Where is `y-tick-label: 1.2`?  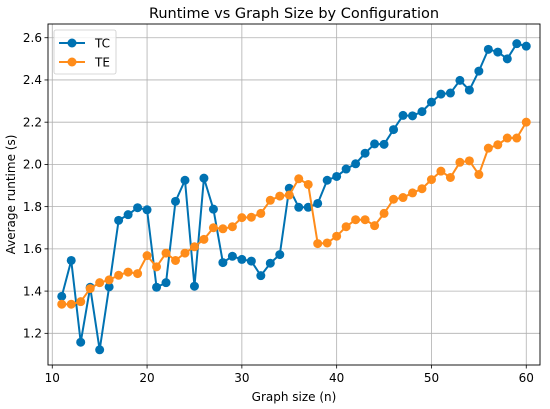 y-tick-label: 1.2 is located at coordinates (32, 334).